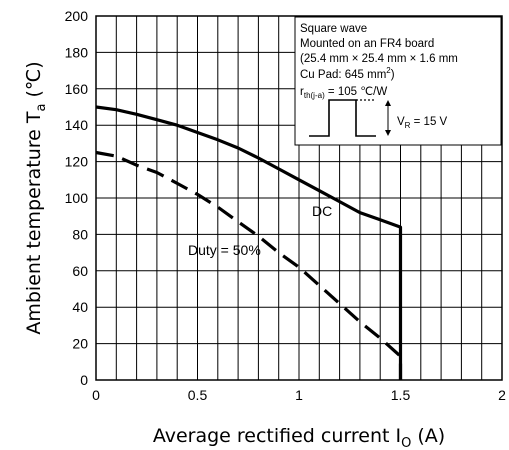 The height and width of the screenshot is (450, 509). What do you see at coordinates (277, 436) in the screenshot?
I see `x-axis-title-text: Average rectified current I` at bounding box center [277, 436].